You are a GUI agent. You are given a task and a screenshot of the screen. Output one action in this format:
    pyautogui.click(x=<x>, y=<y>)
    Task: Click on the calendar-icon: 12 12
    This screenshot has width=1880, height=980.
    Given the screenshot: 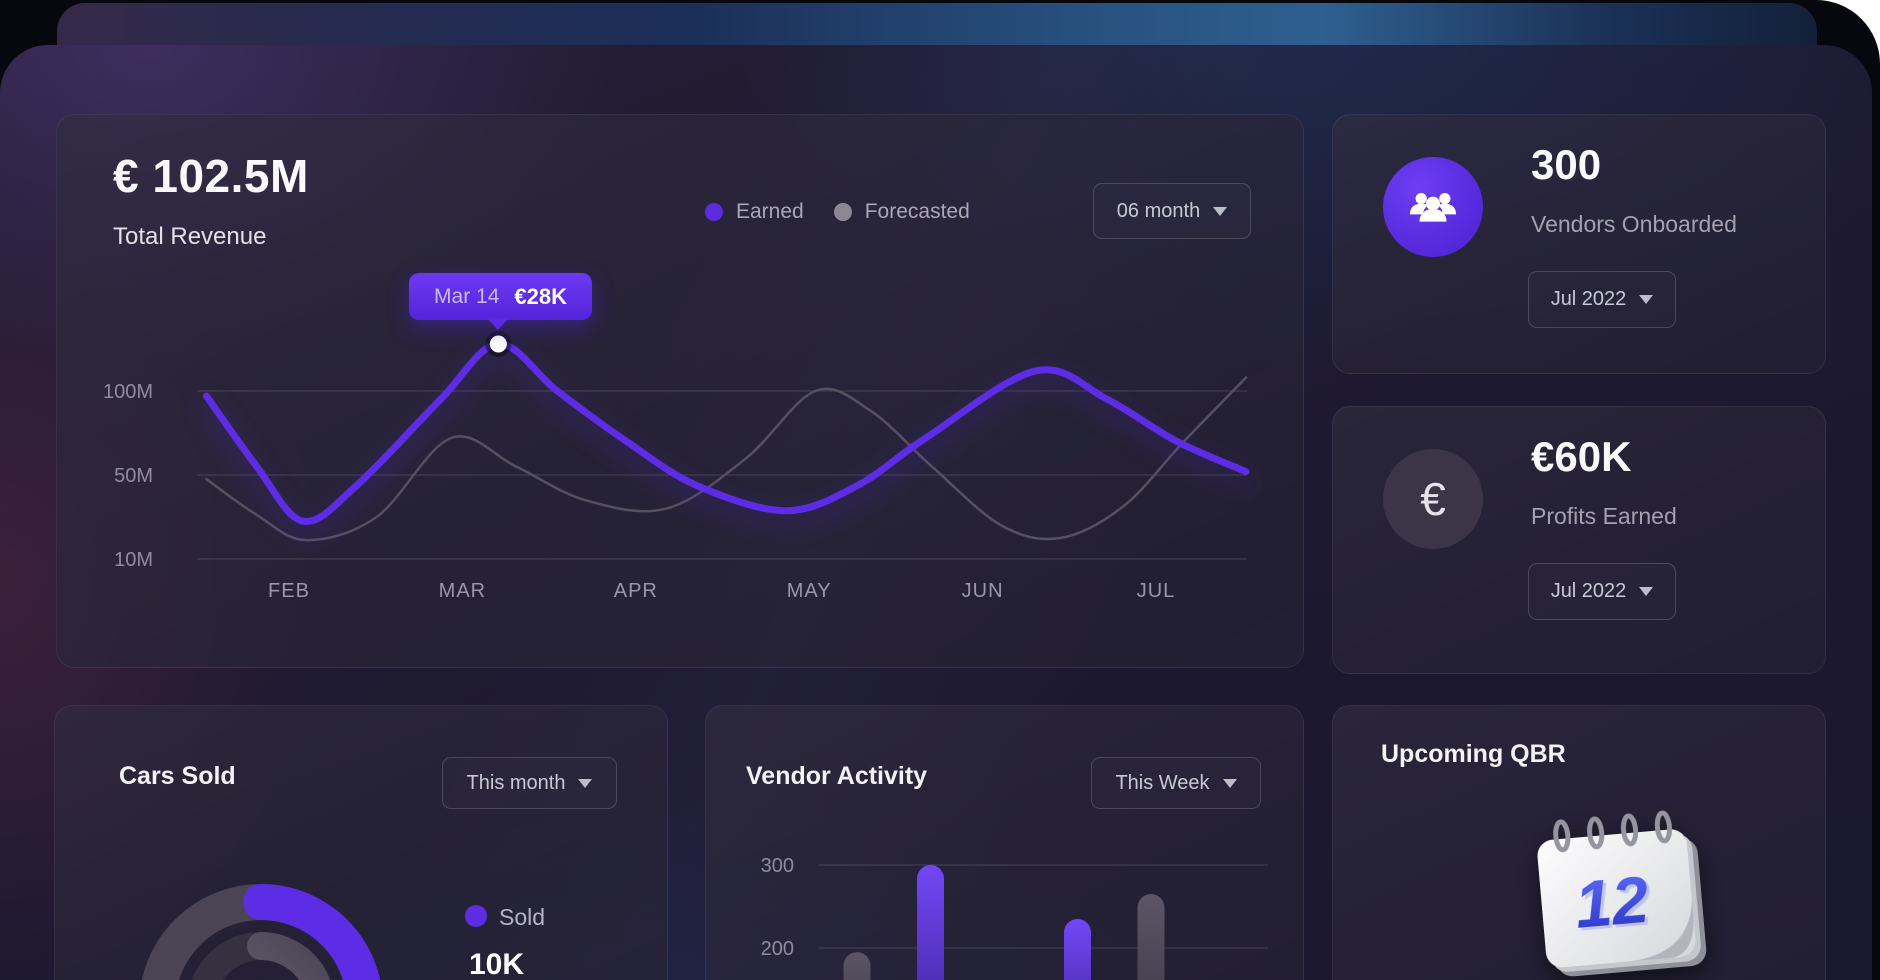 What is the action you would take?
    pyautogui.click(x=1622, y=893)
    